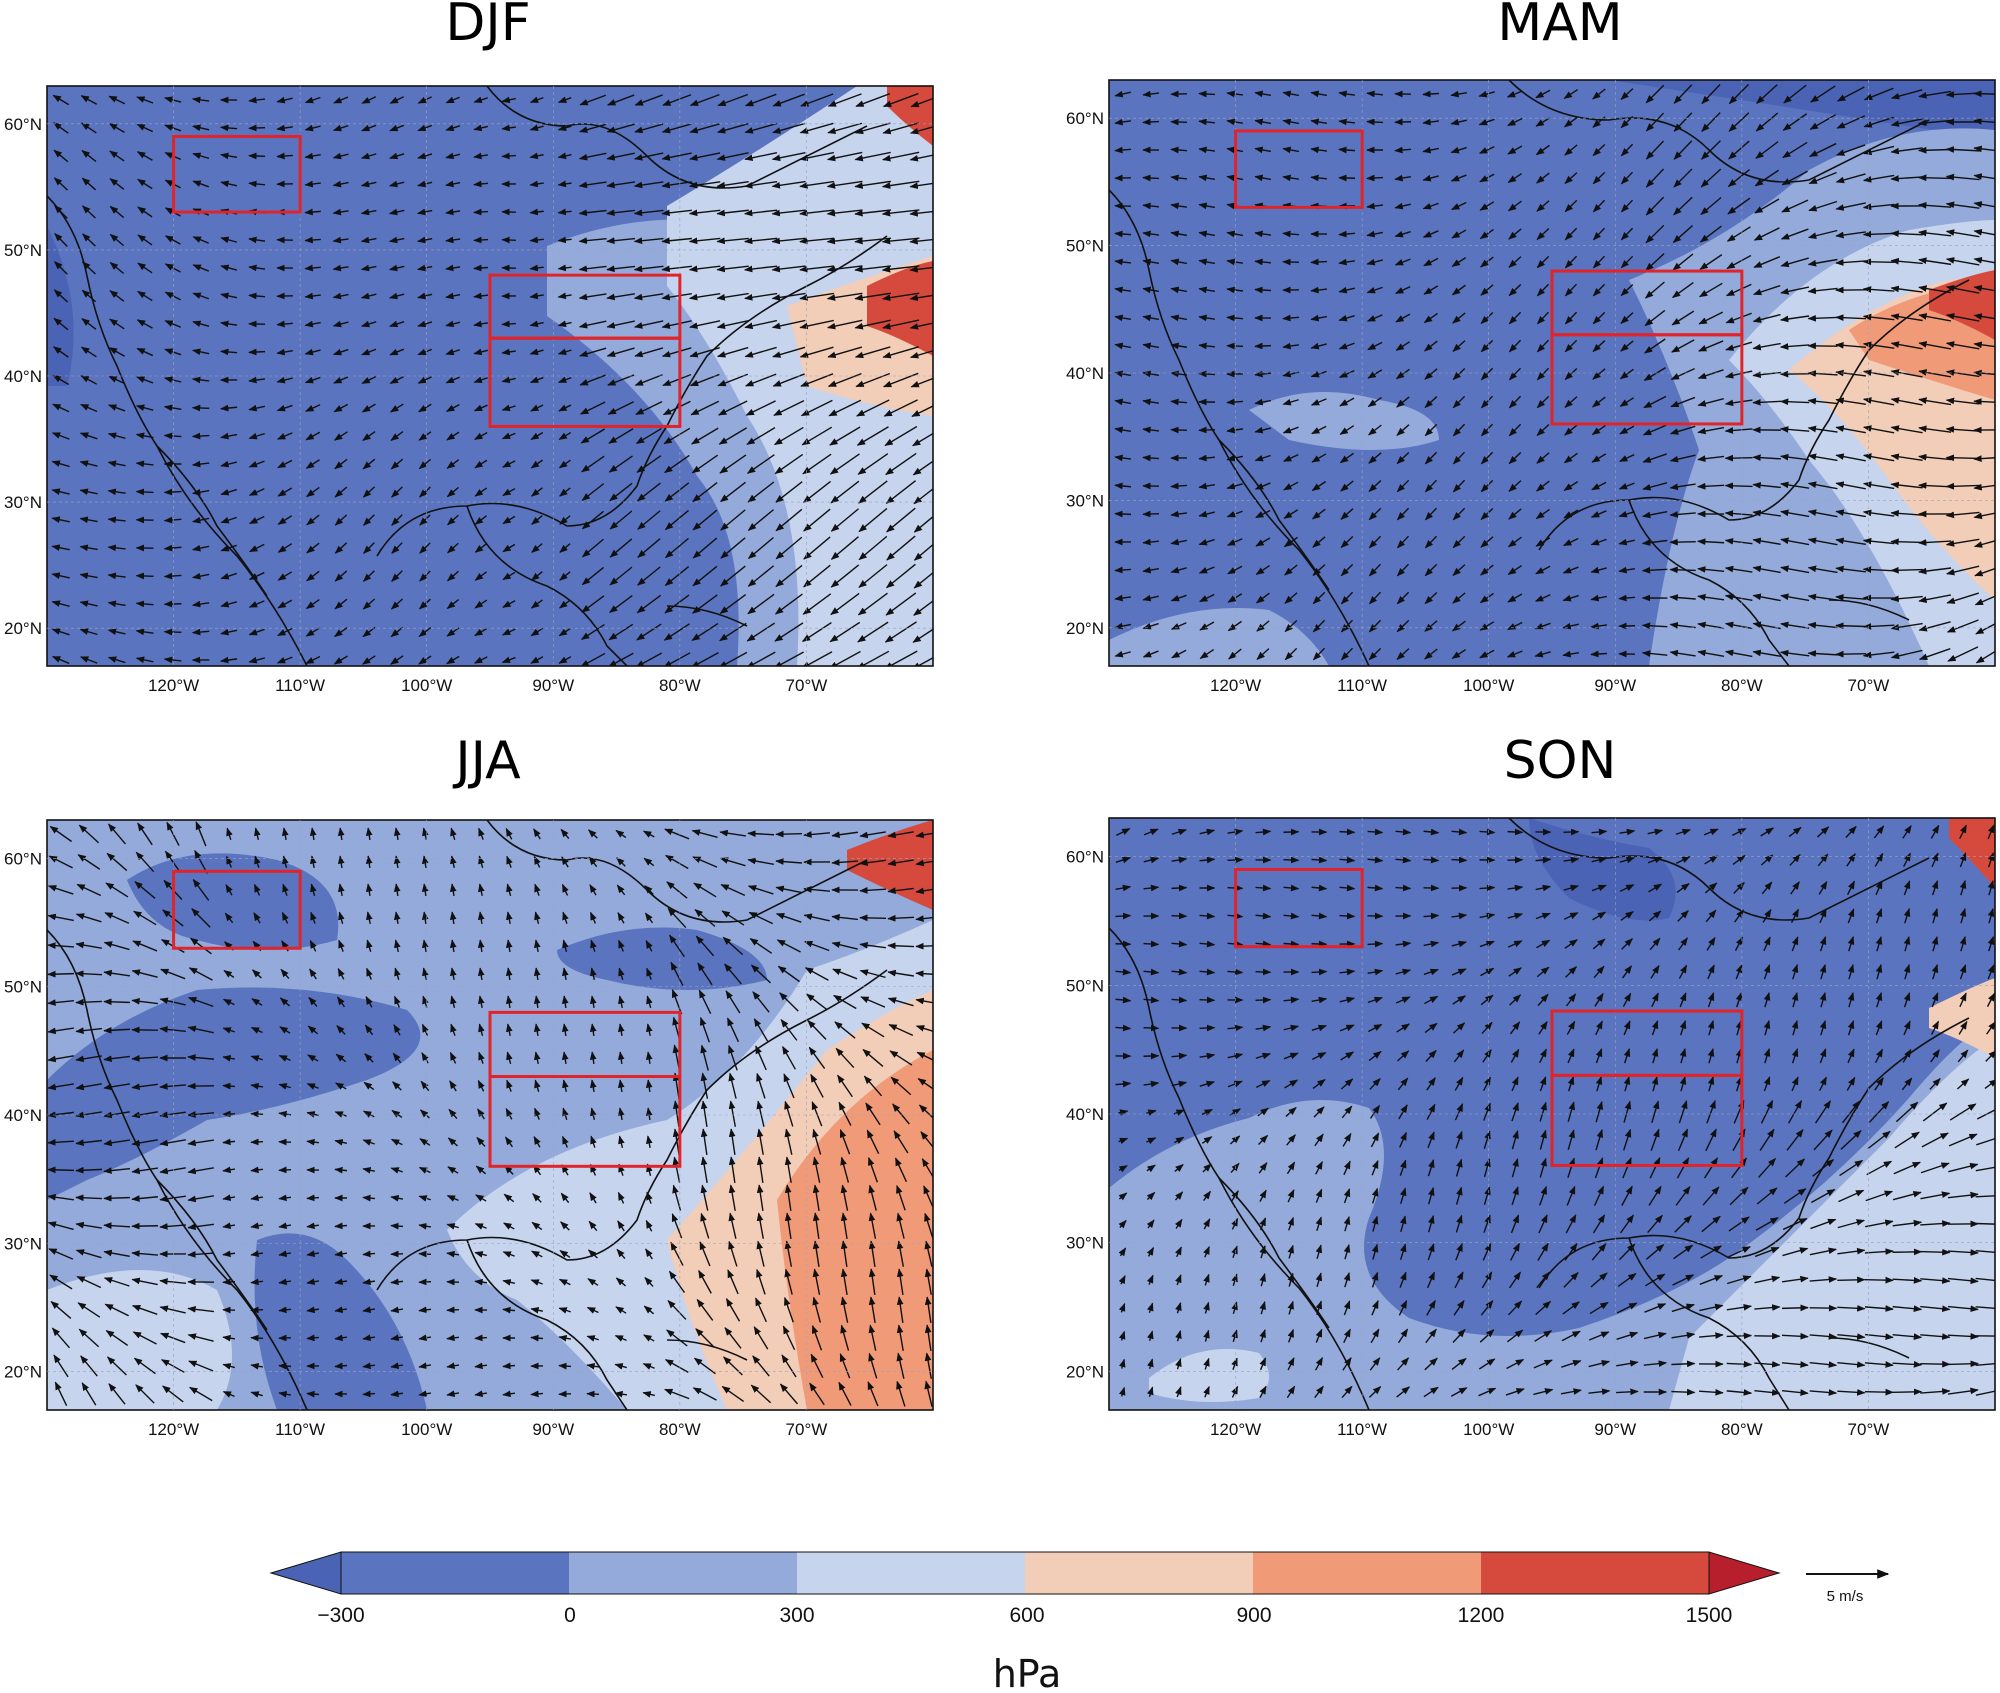 This screenshot has width=2000, height=1693. I want to click on colorbar-segment, so click(683, 1573).